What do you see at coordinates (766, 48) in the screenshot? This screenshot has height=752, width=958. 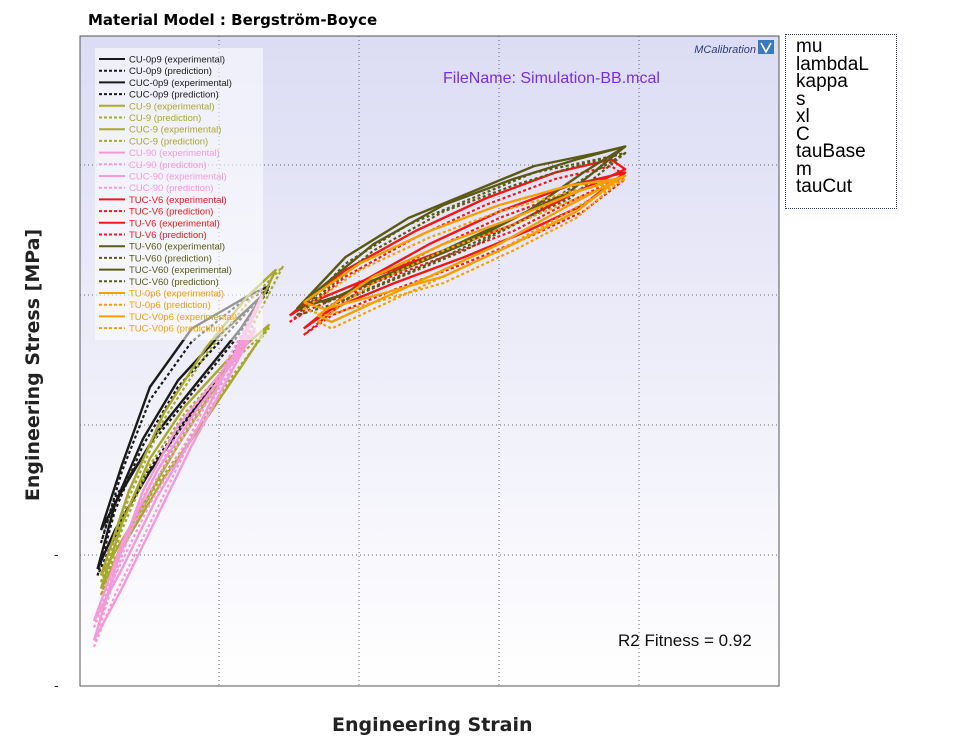 I see `brand-logo-mark` at bounding box center [766, 48].